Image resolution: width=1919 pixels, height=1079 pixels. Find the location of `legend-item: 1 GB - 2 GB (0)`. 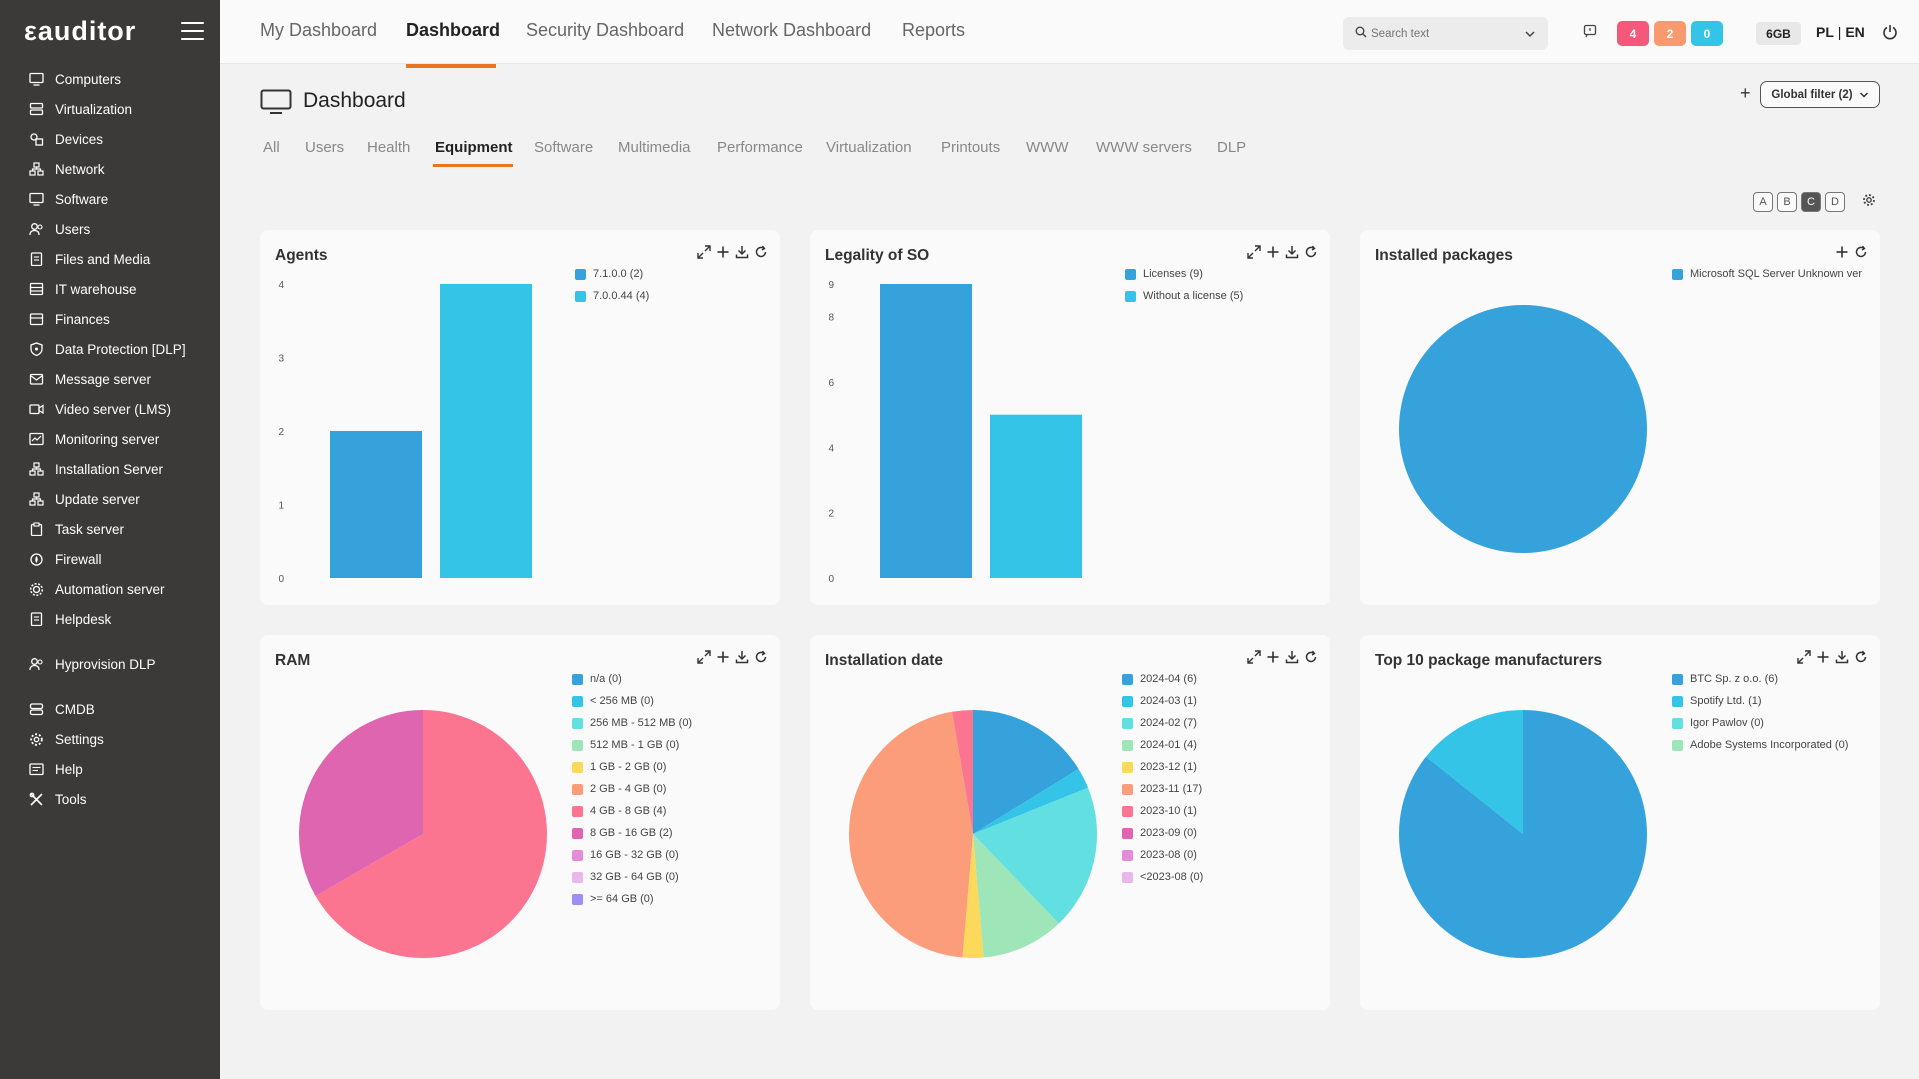

legend-item: 1 GB - 2 GB (0) is located at coordinates (632, 767).